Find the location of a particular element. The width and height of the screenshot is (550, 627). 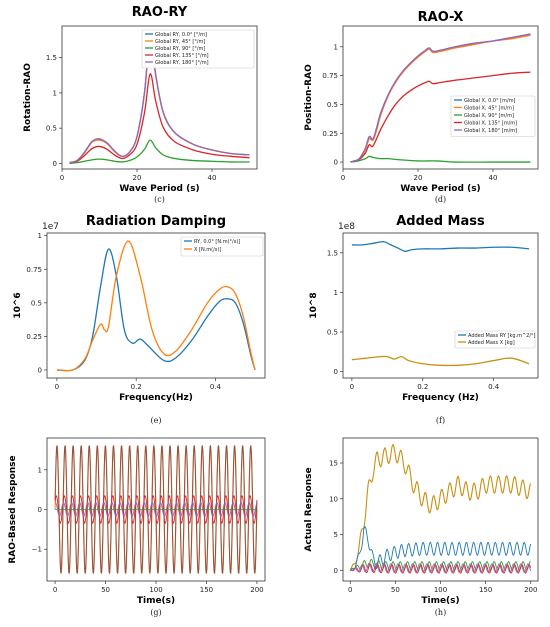

panel-caption: (c) is located at coordinates (159, 199).